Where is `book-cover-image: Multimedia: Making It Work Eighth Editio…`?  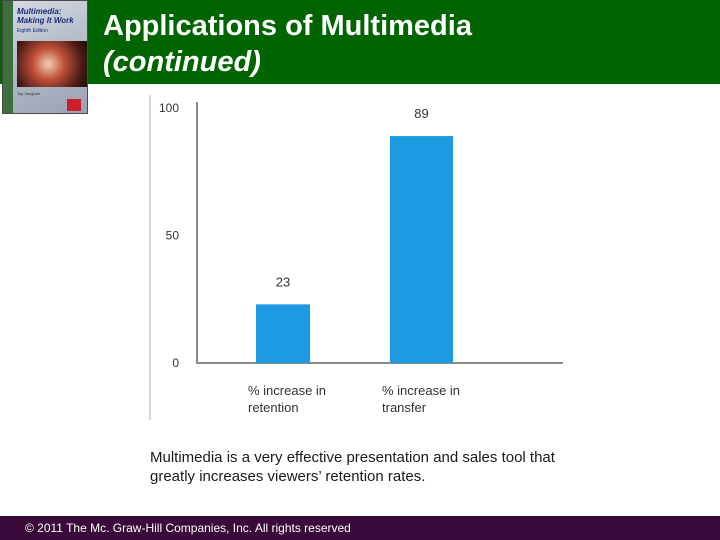 book-cover-image: Multimedia: Making It Work Eighth Editio… is located at coordinates (45, 57).